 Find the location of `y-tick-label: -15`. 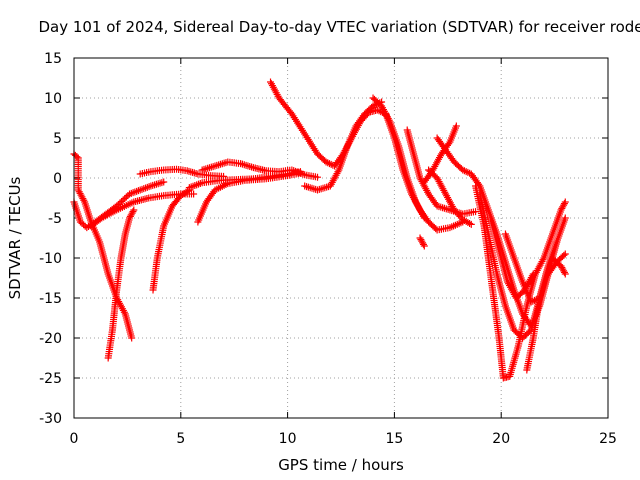

y-tick-label: -15 is located at coordinates (50, 299).